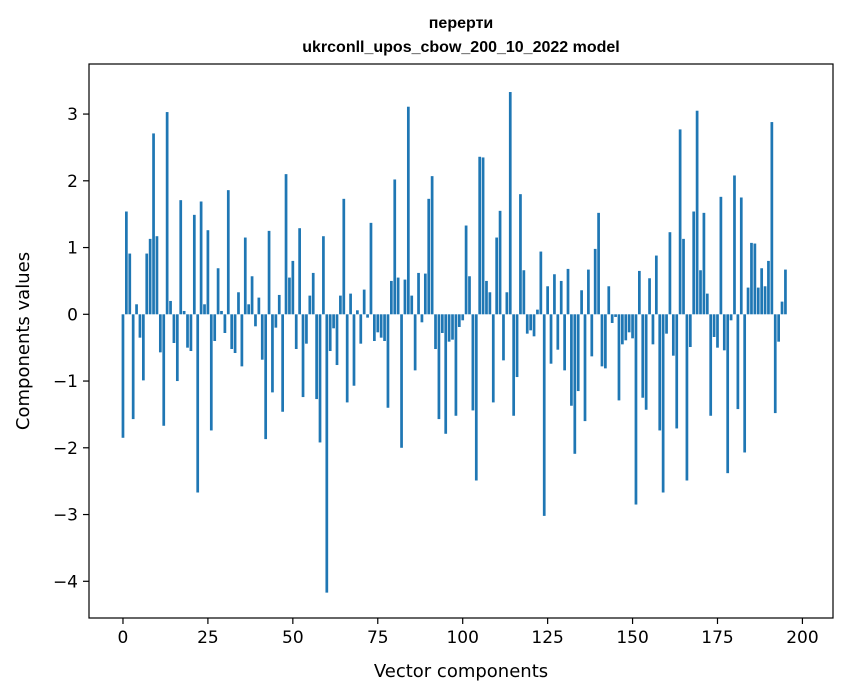 Image resolution: width=847 pixels, height=700 pixels. What do you see at coordinates (461, 23) in the screenshot?
I see `chart-title: перерти` at bounding box center [461, 23].